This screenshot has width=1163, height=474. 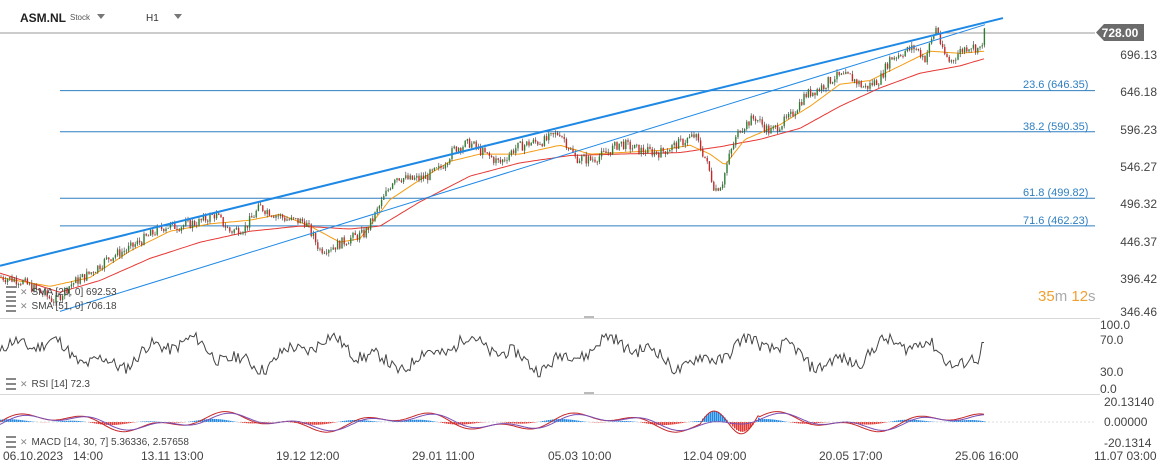 I want to click on time-axis-label: 20.05 17:00, so click(x=851, y=456).